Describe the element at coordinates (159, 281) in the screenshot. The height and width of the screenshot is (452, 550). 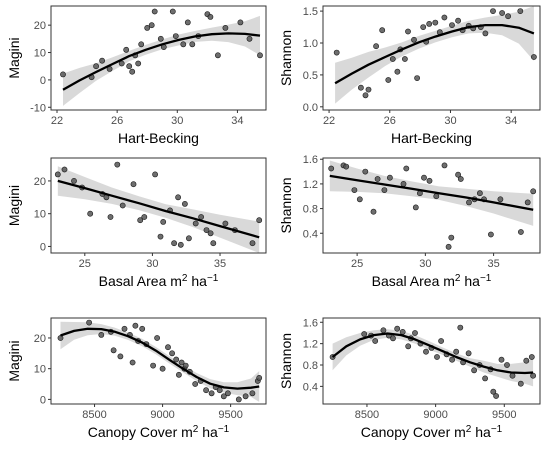
I see `x-axis-label: Basal Area m2 ha−1` at that location.